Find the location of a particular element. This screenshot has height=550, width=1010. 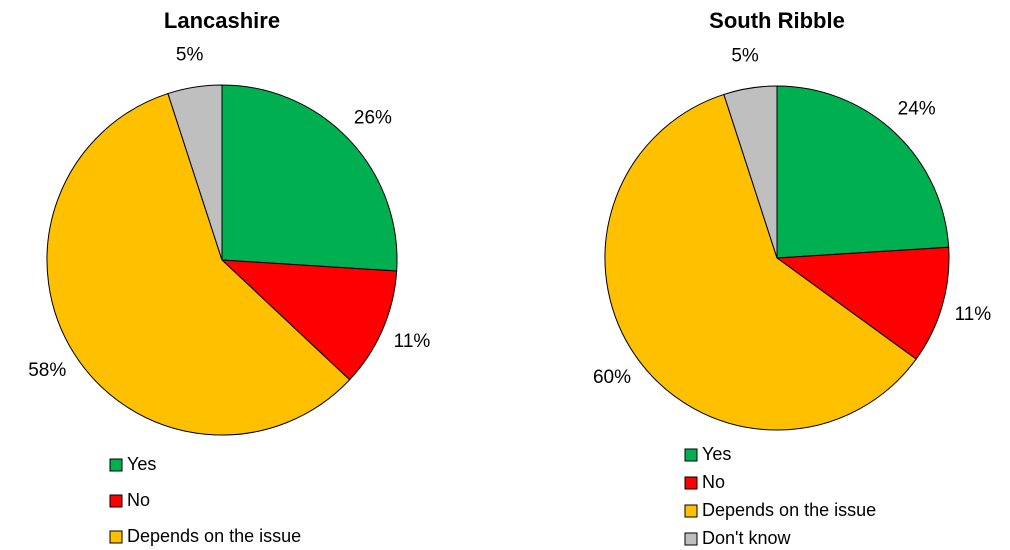

data-label: 24% is located at coordinates (917, 108).